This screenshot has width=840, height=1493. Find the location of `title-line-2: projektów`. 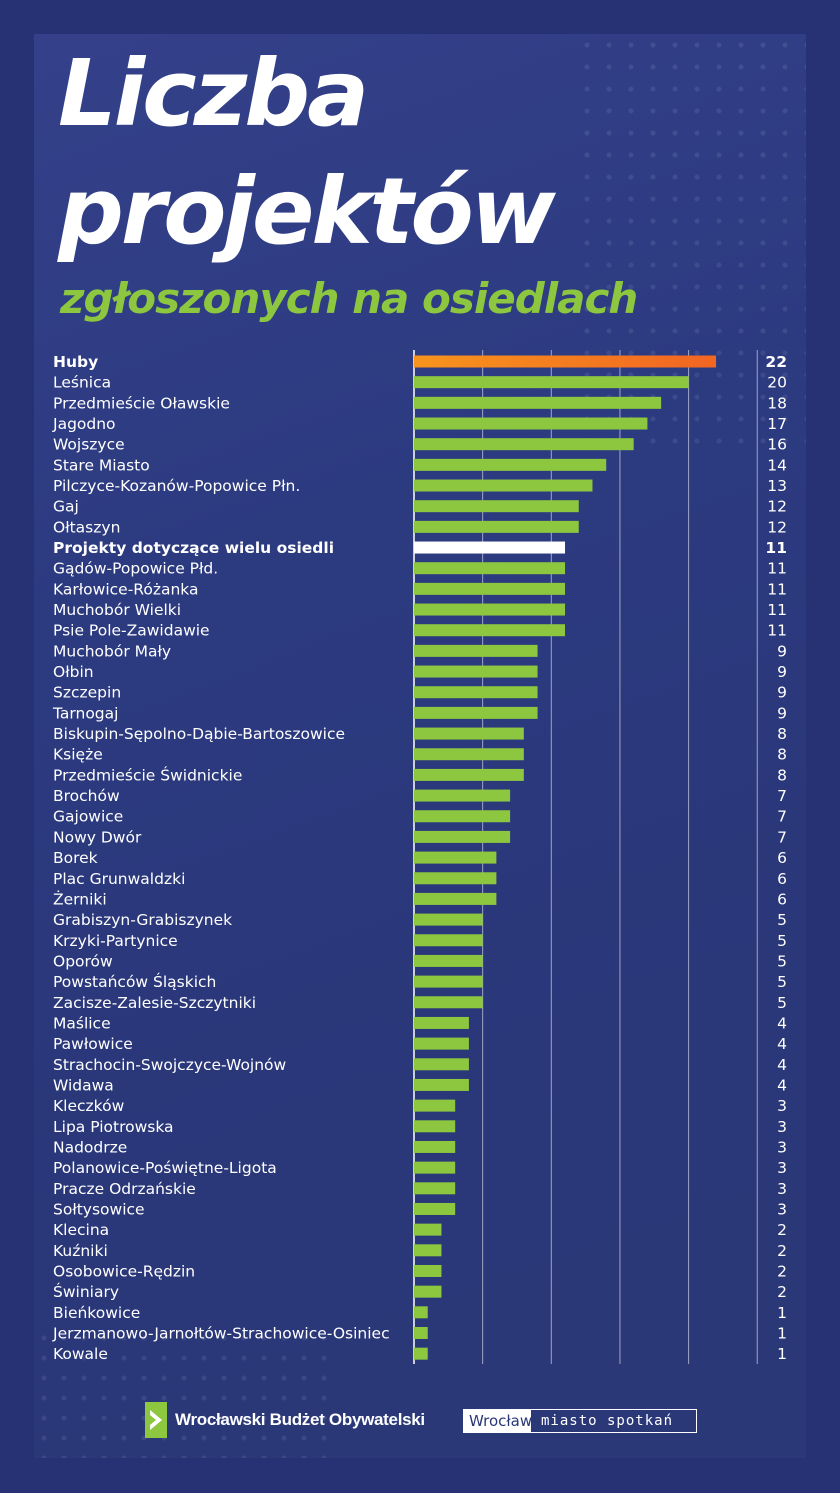

title-line-2: projektów is located at coordinates (307, 211).